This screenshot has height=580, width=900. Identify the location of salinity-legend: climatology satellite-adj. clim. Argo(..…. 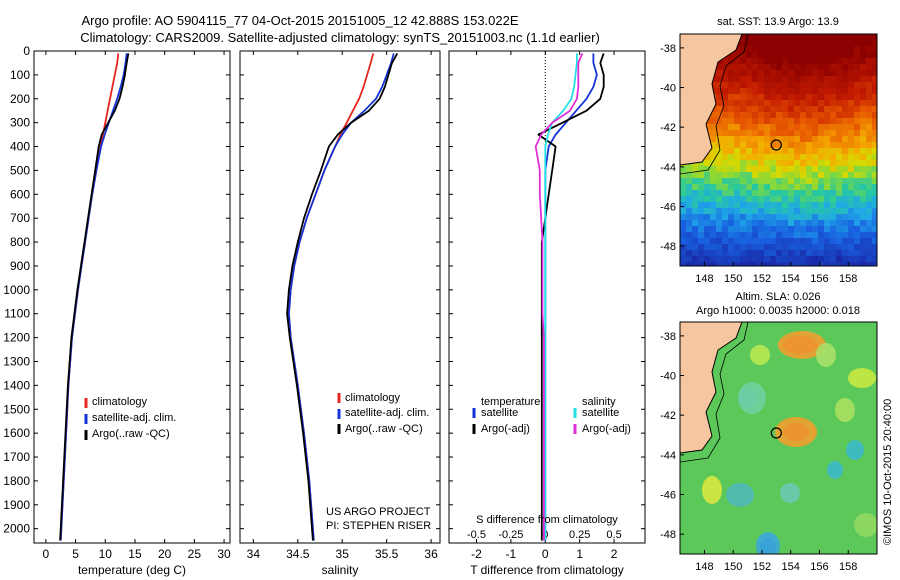
(383, 413).